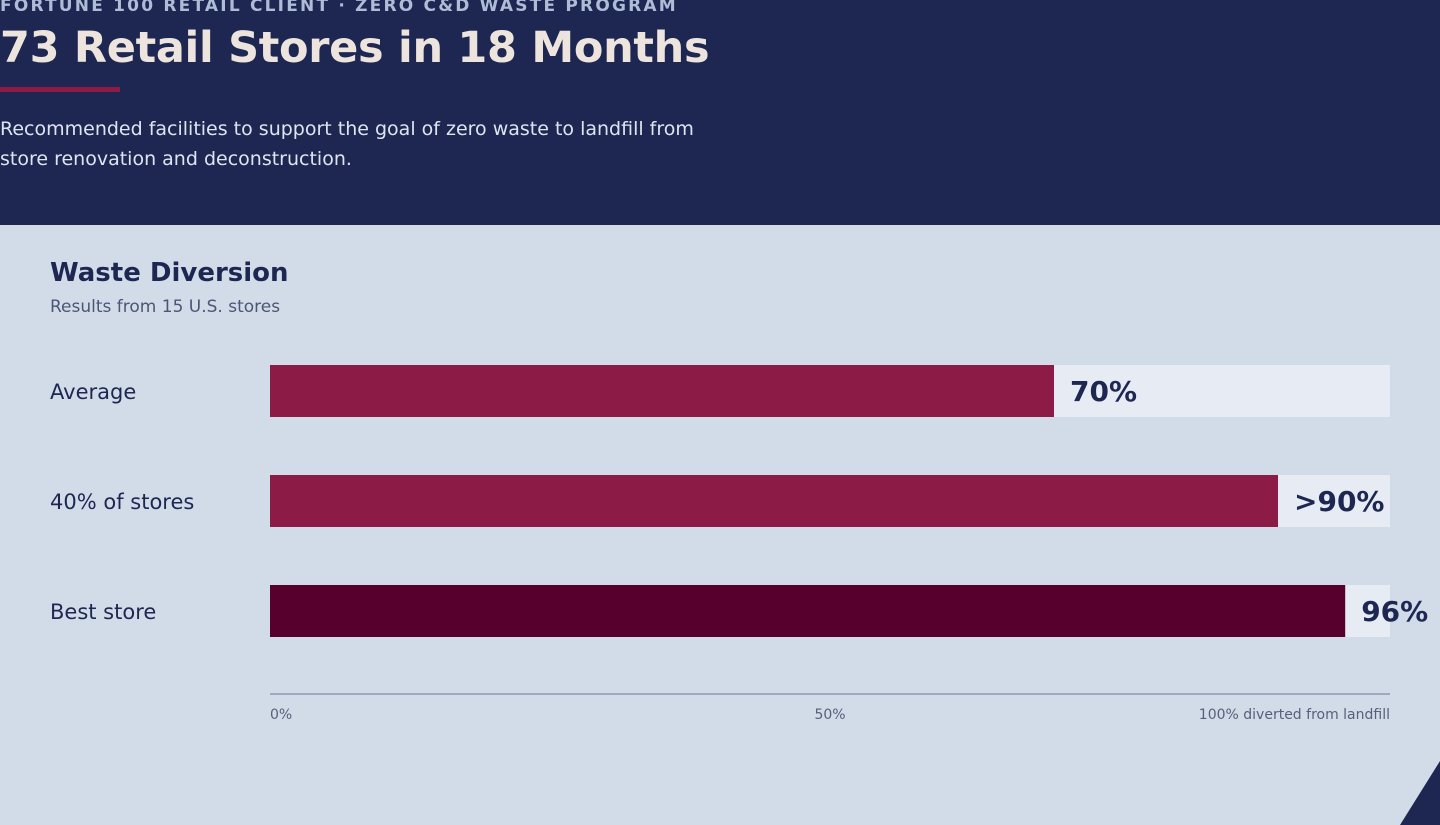 The width and height of the screenshot is (1440, 825). What do you see at coordinates (60, 89) in the screenshot?
I see `accent-divider` at bounding box center [60, 89].